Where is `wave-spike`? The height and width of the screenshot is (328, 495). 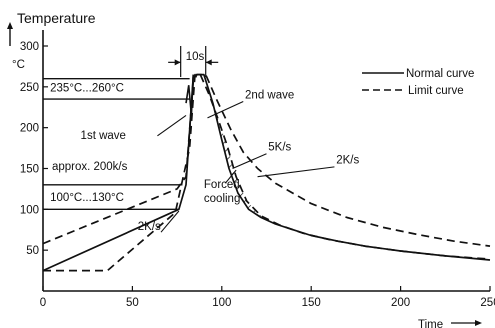 wave-spike is located at coordinates (189, 95).